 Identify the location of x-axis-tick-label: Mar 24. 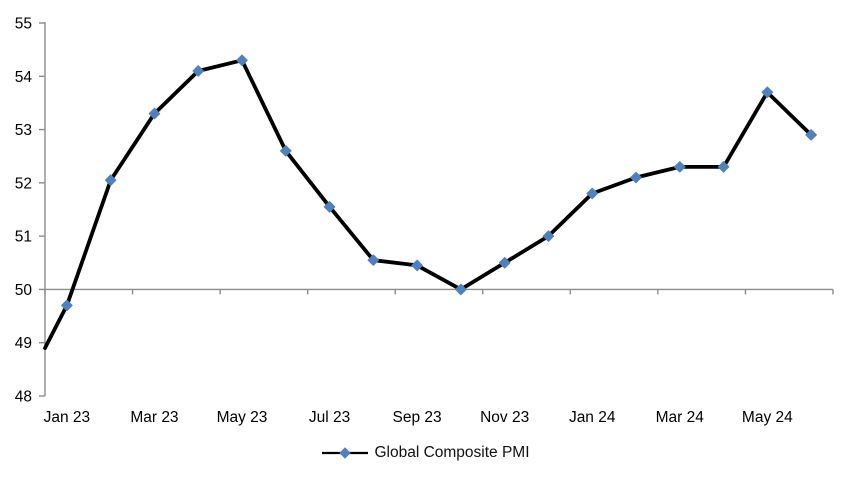
(680, 417).